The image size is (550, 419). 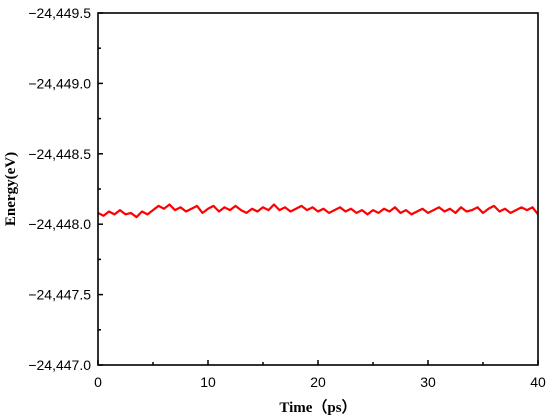 What do you see at coordinates (59, 365) in the screenshot?
I see `y-tick-label: −24,447.0` at bounding box center [59, 365].